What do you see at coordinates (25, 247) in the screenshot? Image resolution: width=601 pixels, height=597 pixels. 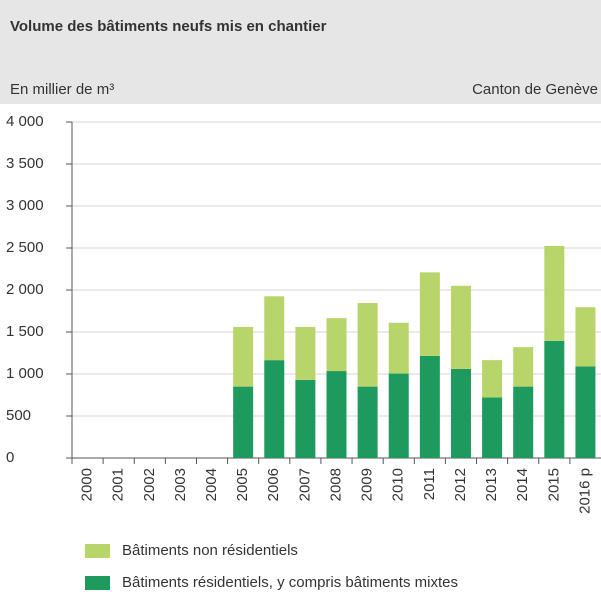 I see `y-tick-label: 2 500` at bounding box center [25, 247].